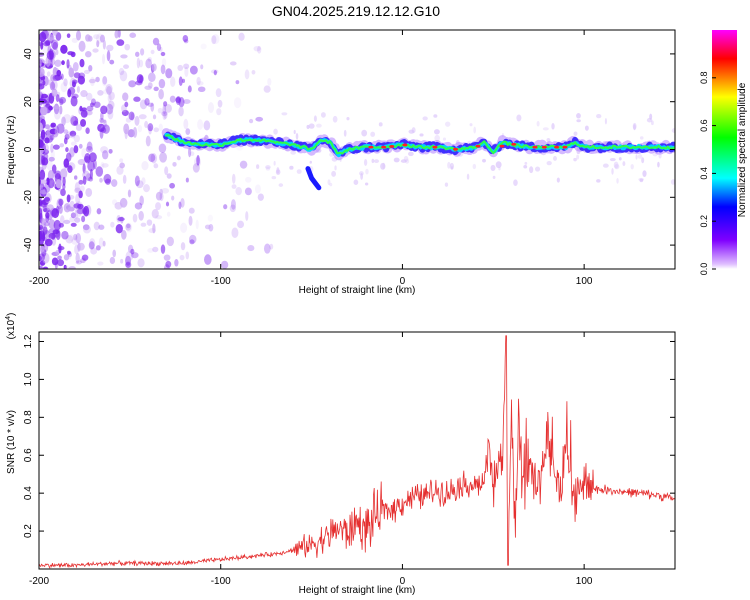 This screenshot has width=750, height=600. I want to click on snr-y-axis-label: SNR (10 * v/v), so click(11, 442).